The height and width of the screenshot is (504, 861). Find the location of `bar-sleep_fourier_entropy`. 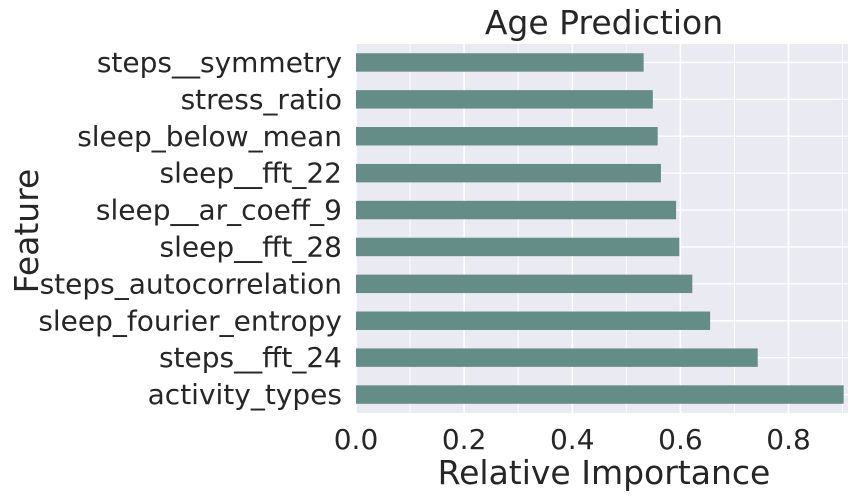

bar-sleep_fourier_entropy is located at coordinates (533, 320).